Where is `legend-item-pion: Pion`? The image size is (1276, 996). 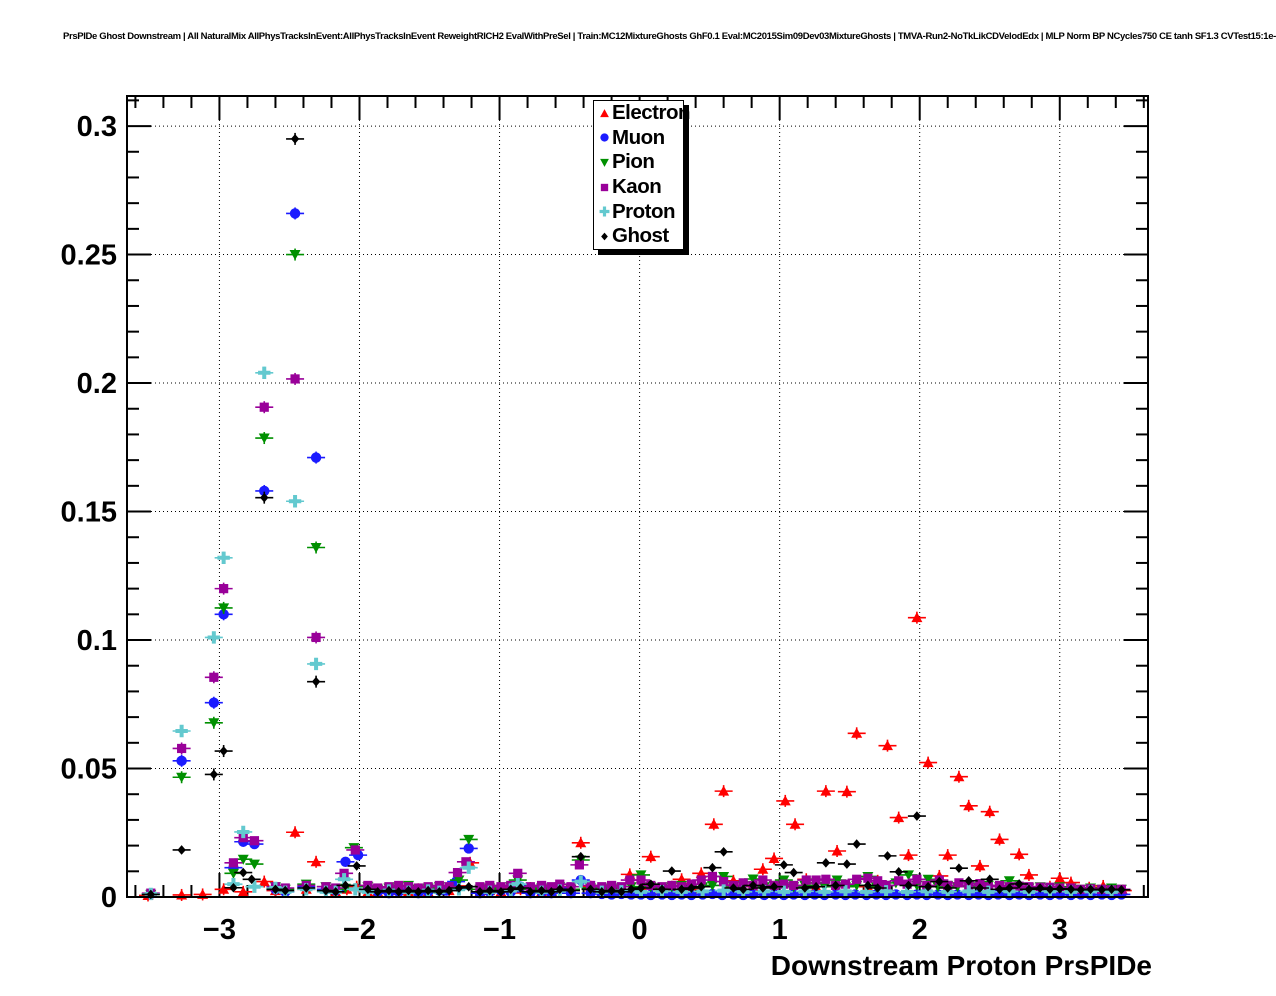 legend-item-pion: Pion is located at coordinates (638, 163).